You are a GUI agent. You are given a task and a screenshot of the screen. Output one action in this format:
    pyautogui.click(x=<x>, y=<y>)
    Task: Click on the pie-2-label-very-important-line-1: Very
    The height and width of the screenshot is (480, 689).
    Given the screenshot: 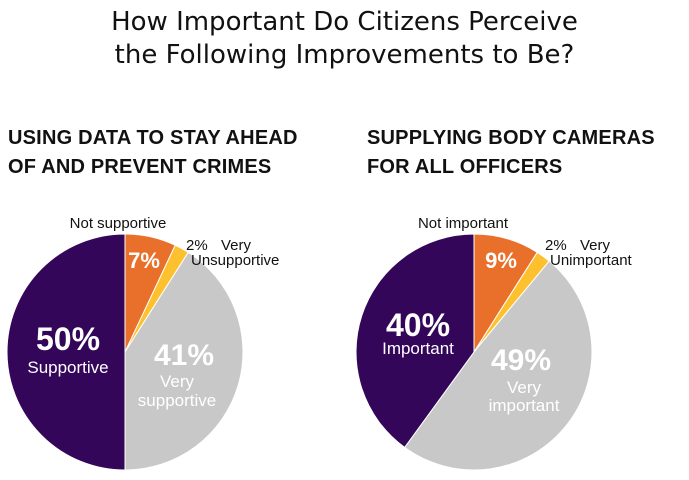 What is the action you would take?
    pyautogui.click(x=524, y=387)
    